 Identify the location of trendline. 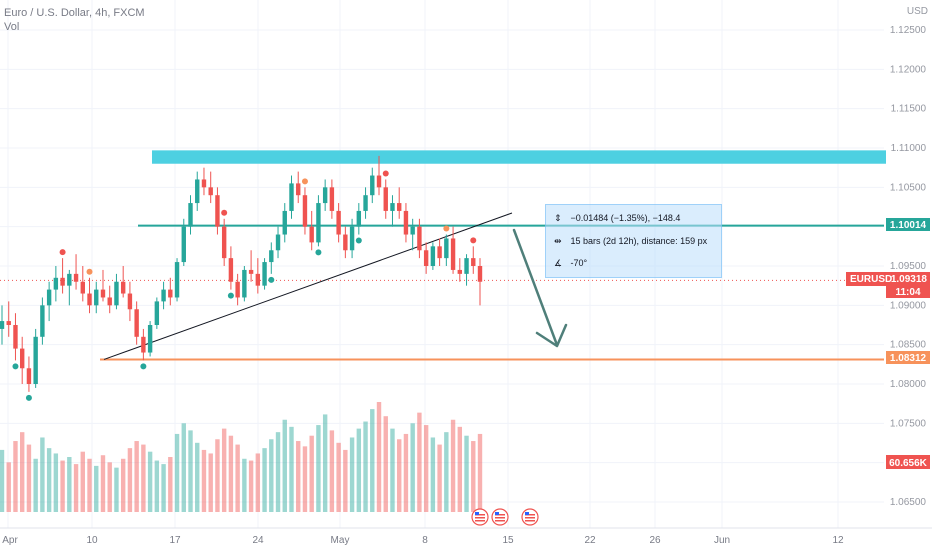
(308, 286).